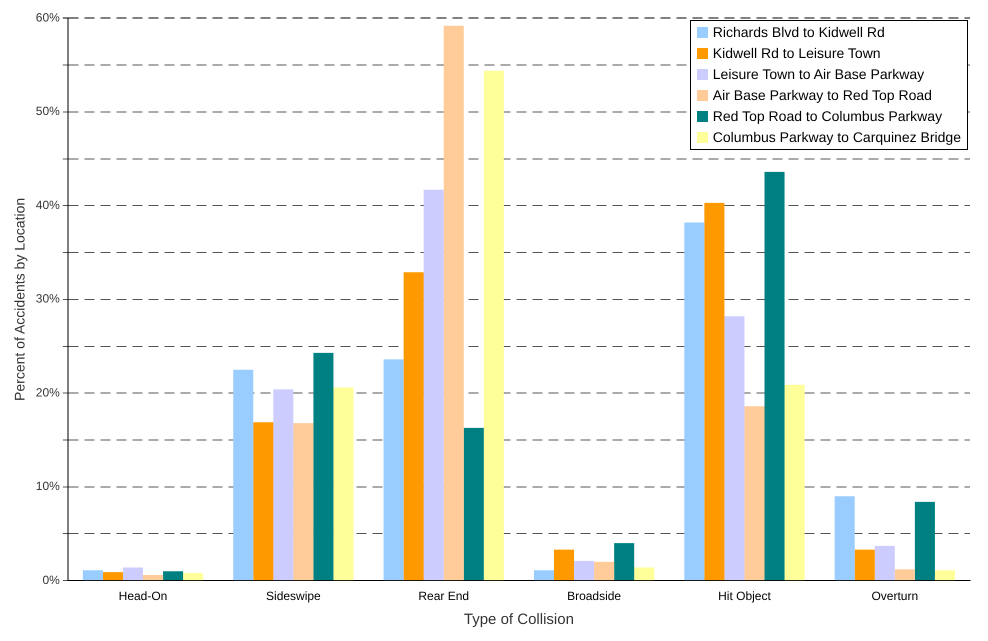 Image resolution: width=988 pixels, height=641 pixels. Describe the element at coordinates (48, 205) in the screenshot. I see `y-tick-label: 40%` at that location.